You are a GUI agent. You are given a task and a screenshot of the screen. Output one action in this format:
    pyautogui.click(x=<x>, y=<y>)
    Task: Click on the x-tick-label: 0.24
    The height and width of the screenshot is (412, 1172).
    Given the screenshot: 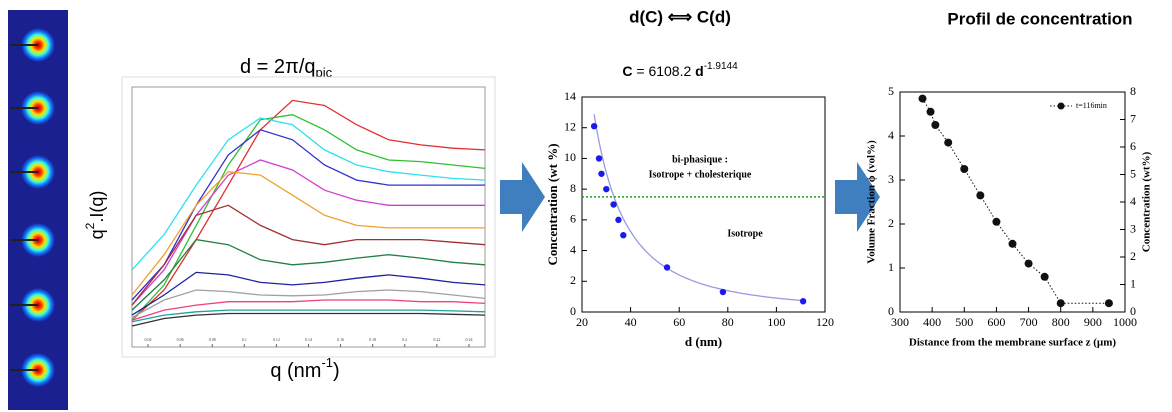 What is the action you would take?
    pyautogui.click(x=468, y=339)
    